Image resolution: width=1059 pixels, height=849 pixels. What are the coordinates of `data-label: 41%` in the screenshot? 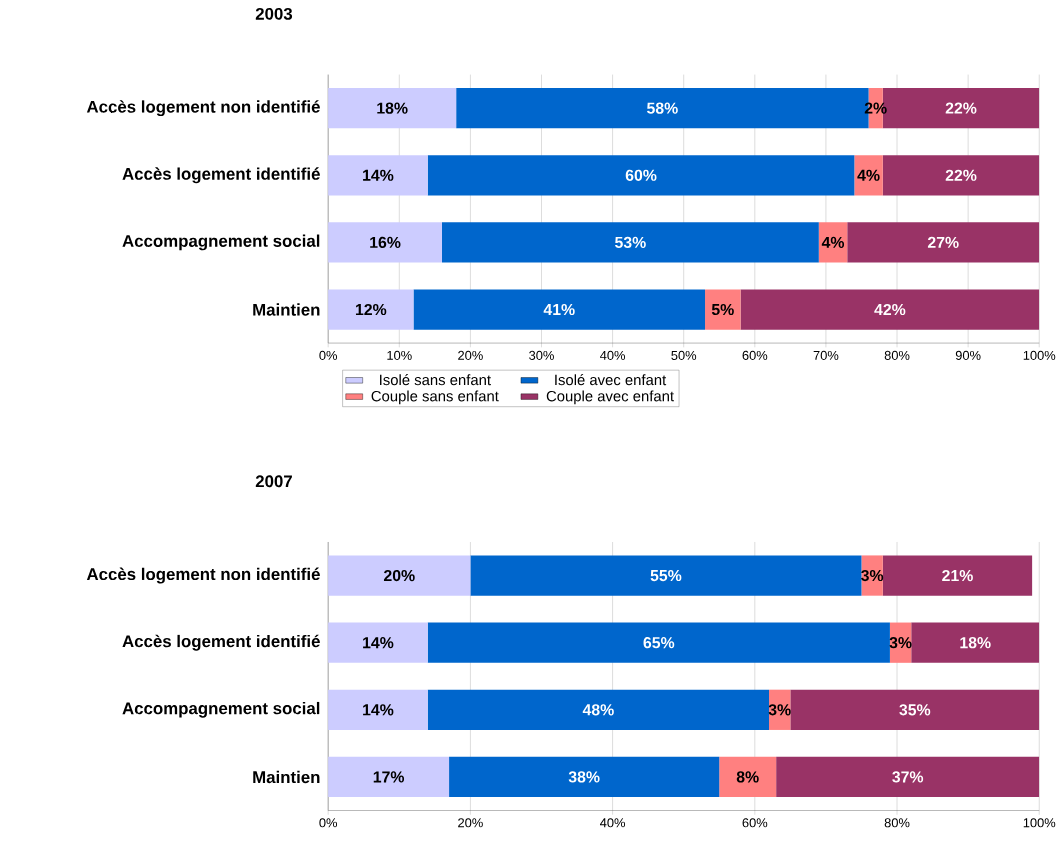 It's located at (559, 309).